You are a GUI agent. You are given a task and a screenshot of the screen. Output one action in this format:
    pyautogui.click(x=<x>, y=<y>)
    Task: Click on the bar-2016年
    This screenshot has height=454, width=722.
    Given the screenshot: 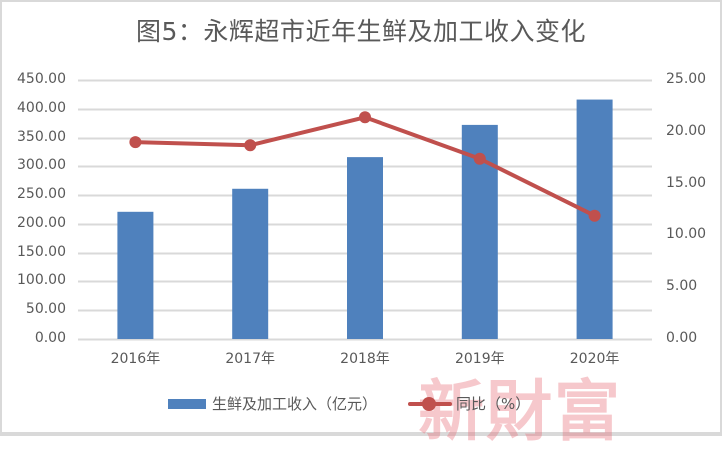 What is the action you would take?
    pyautogui.click(x=135, y=275)
    